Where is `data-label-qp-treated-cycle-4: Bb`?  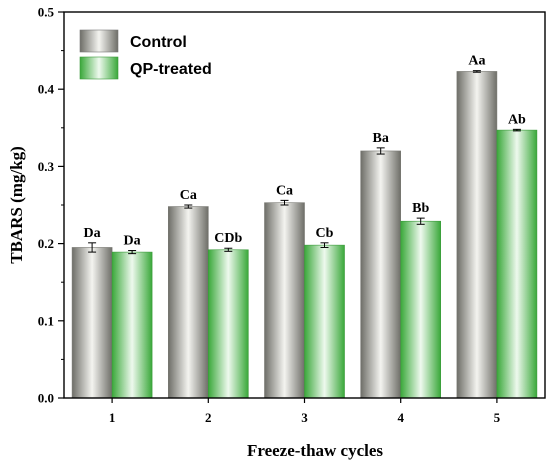 data-label-qp-treated-cycle-4: Bb is located at coordinates (420, 208).